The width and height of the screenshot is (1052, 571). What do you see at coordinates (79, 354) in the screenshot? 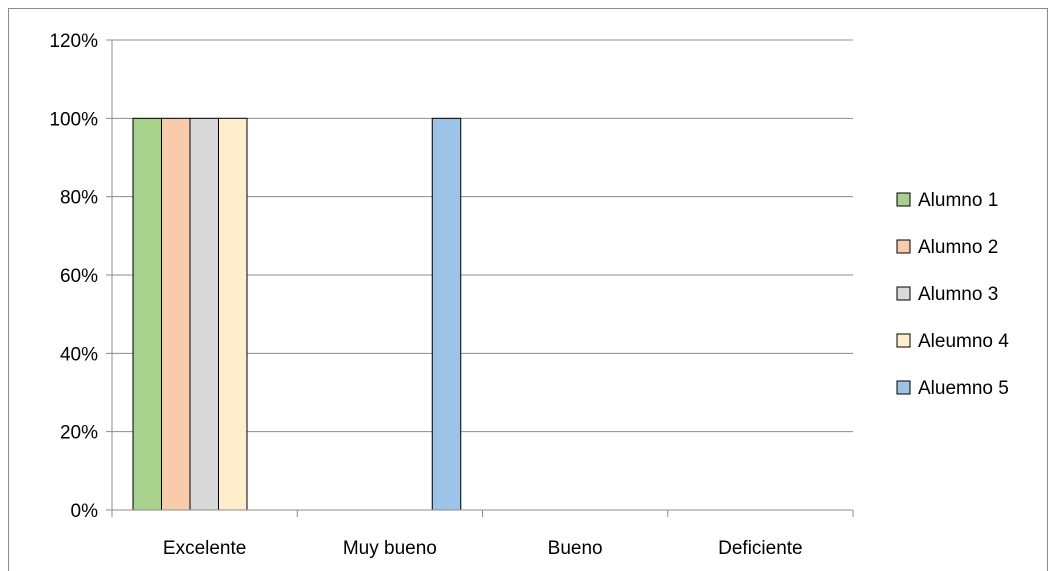
I see `y-tick-label: 40%` at bounding box center [79, 354].